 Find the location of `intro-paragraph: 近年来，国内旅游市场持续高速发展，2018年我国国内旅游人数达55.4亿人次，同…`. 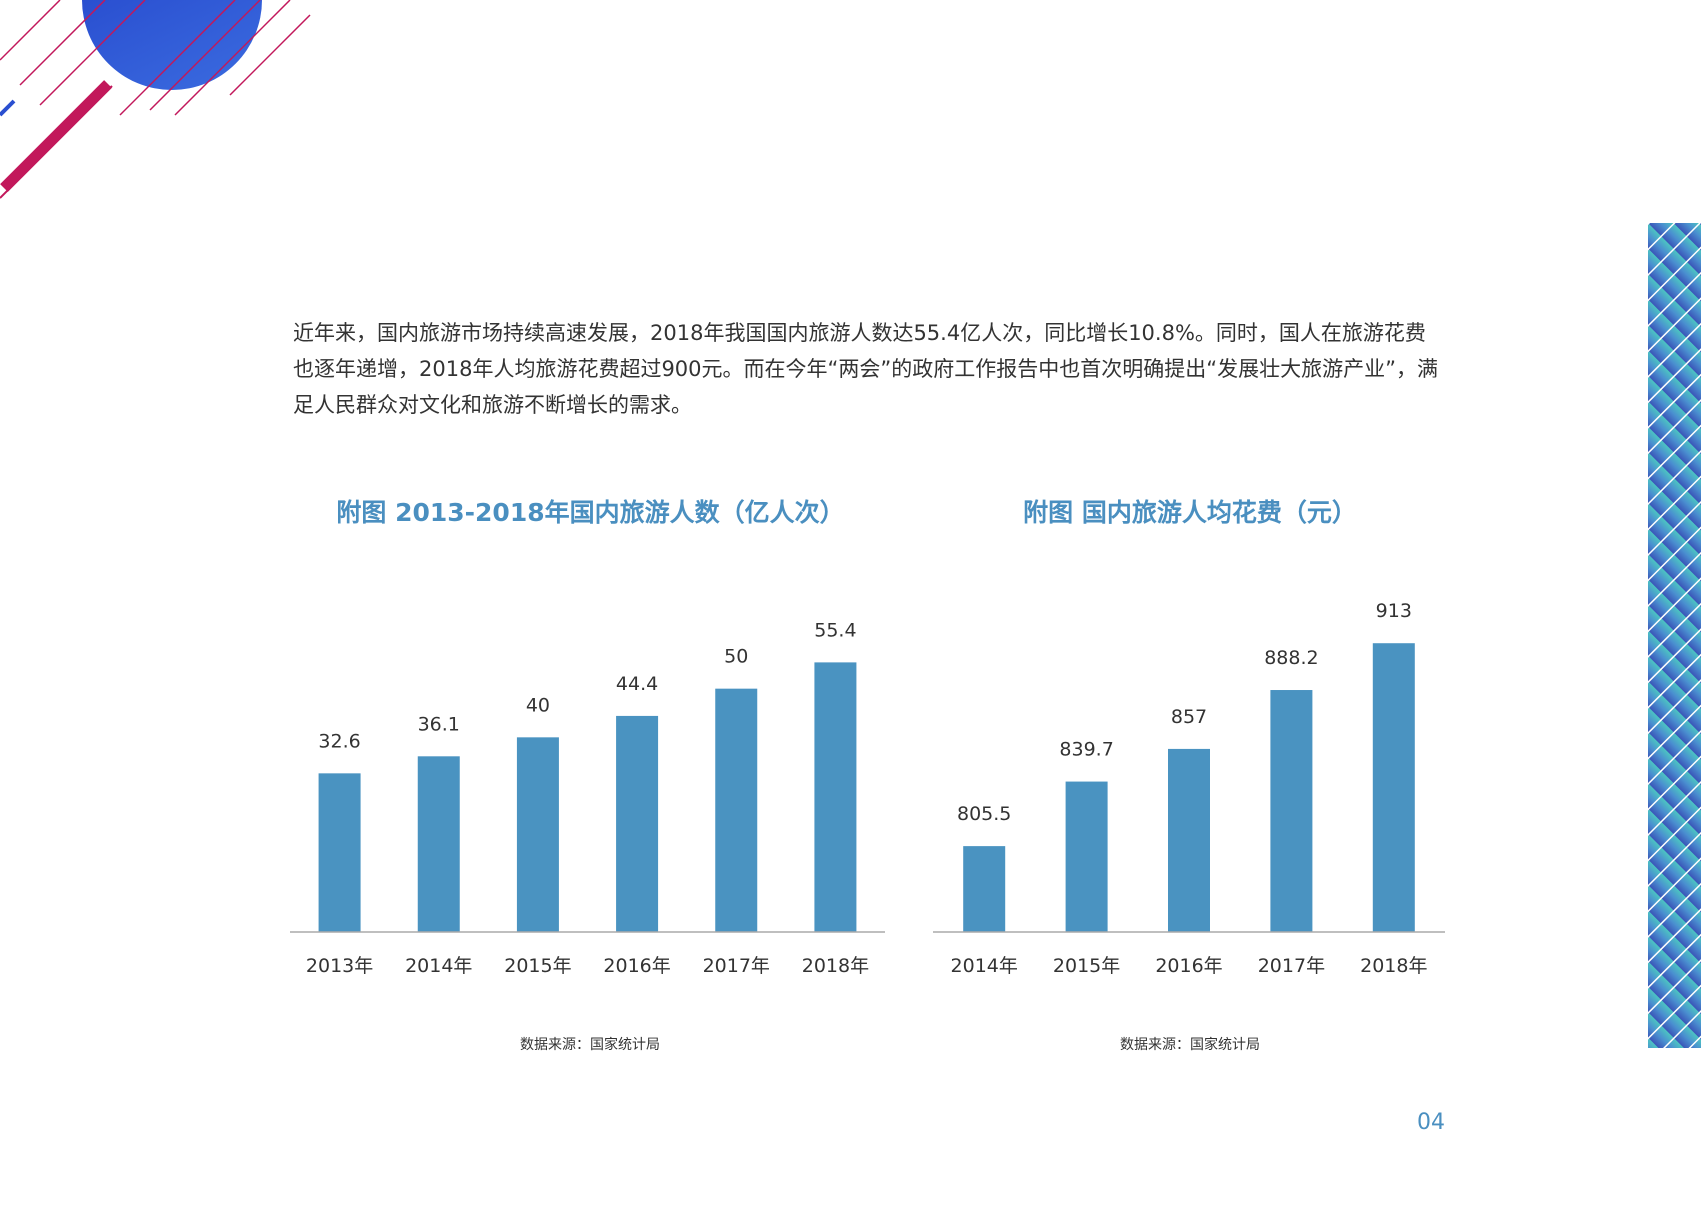

intro-paragraph: 近年来，国内旅游市场持续高速发展，2018年我国国内旅游人数达55.4亿人次，同… is located at coordinates (866, 369).